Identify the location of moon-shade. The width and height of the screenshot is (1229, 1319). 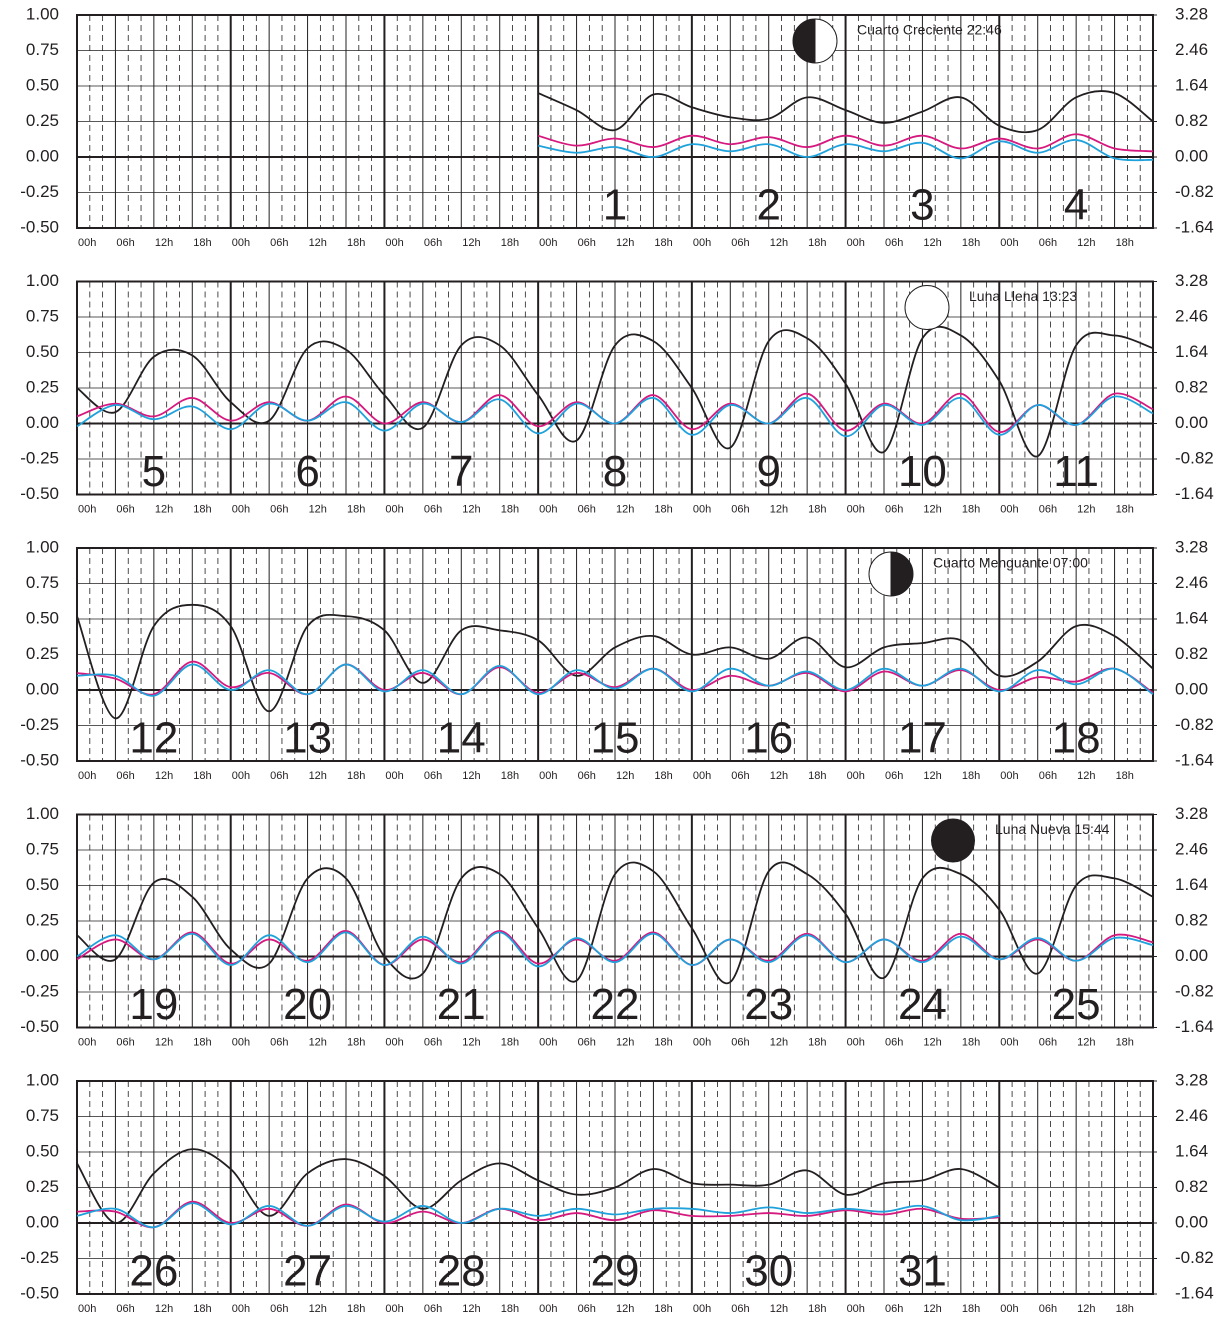
(804, 41).